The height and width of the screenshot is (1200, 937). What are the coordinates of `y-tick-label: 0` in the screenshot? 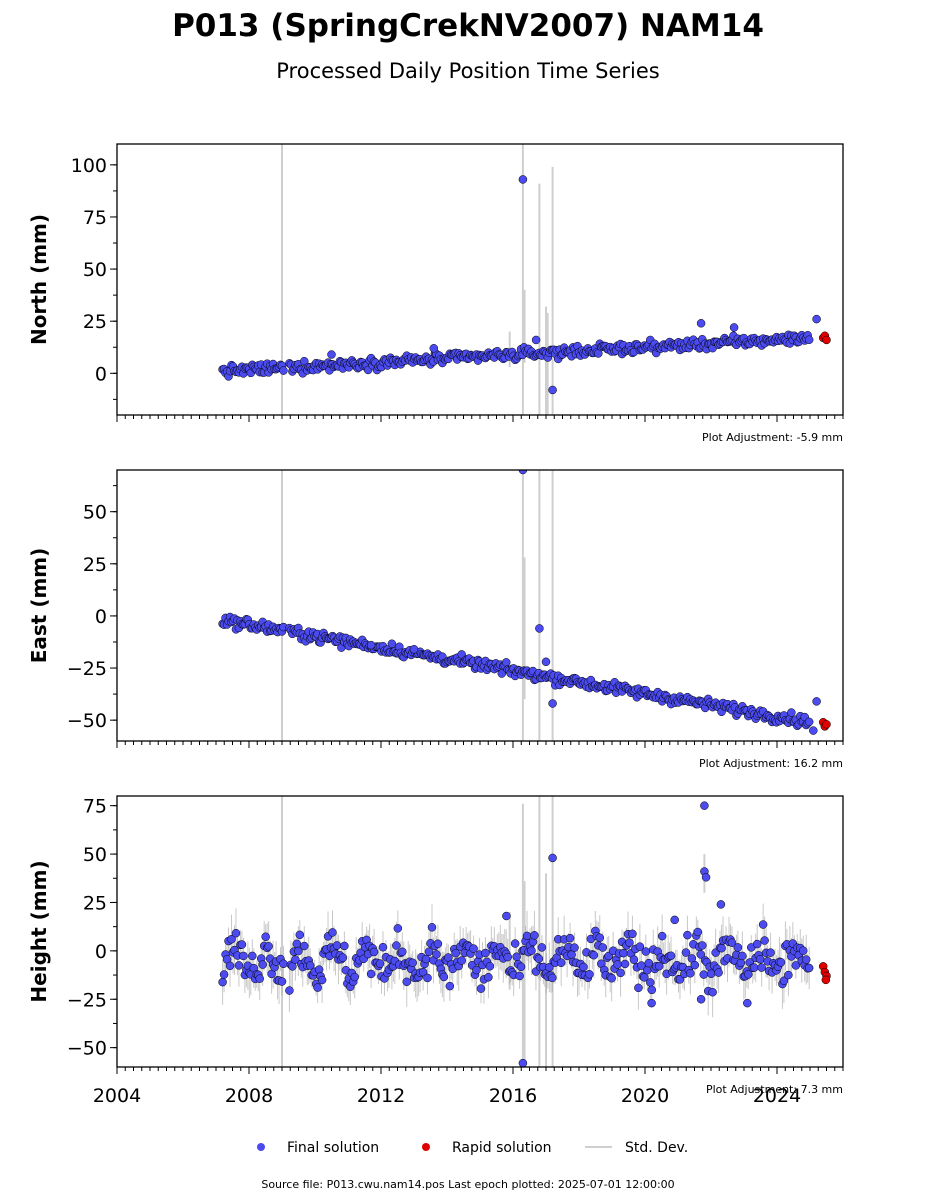 It's located at (101, 617).